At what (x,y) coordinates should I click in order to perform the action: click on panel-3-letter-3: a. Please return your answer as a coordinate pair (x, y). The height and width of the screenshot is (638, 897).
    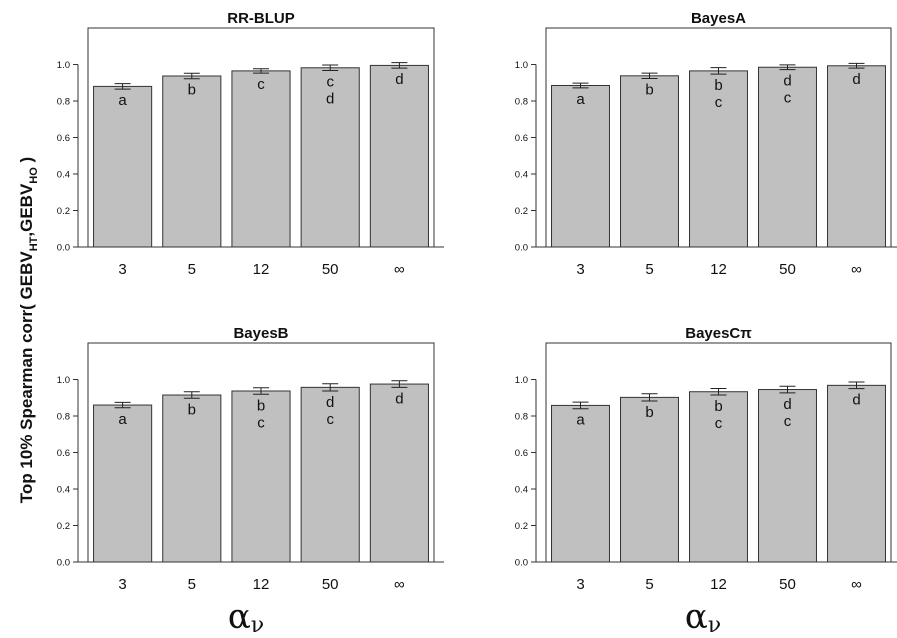
    Looking at the image, I should click on (122, 419).